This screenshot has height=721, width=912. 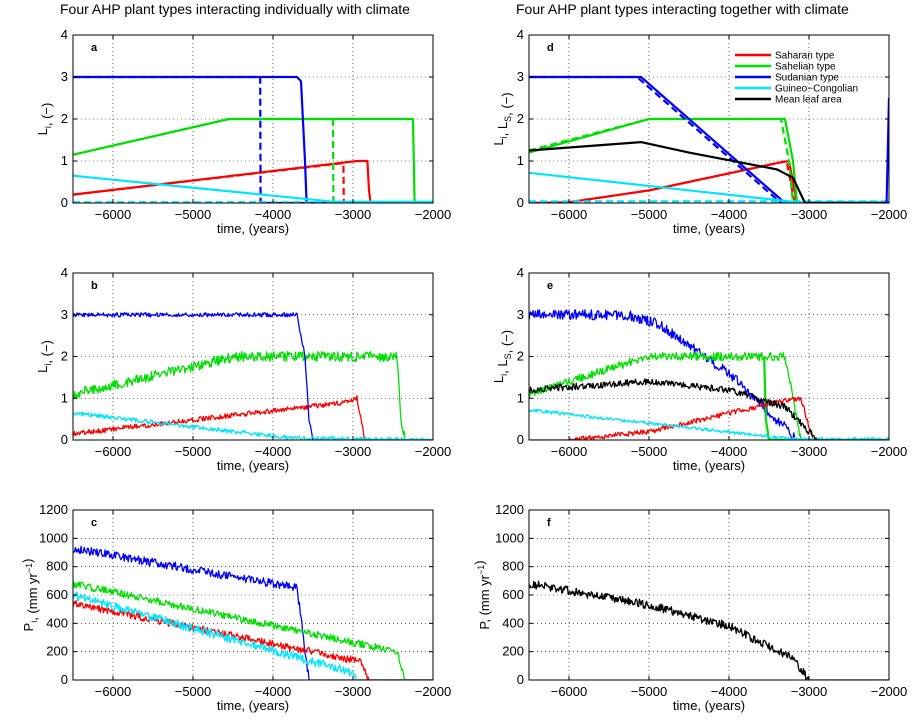 I want to click on legend-label: Guineo−Congolian, so click(x=816, y=89).